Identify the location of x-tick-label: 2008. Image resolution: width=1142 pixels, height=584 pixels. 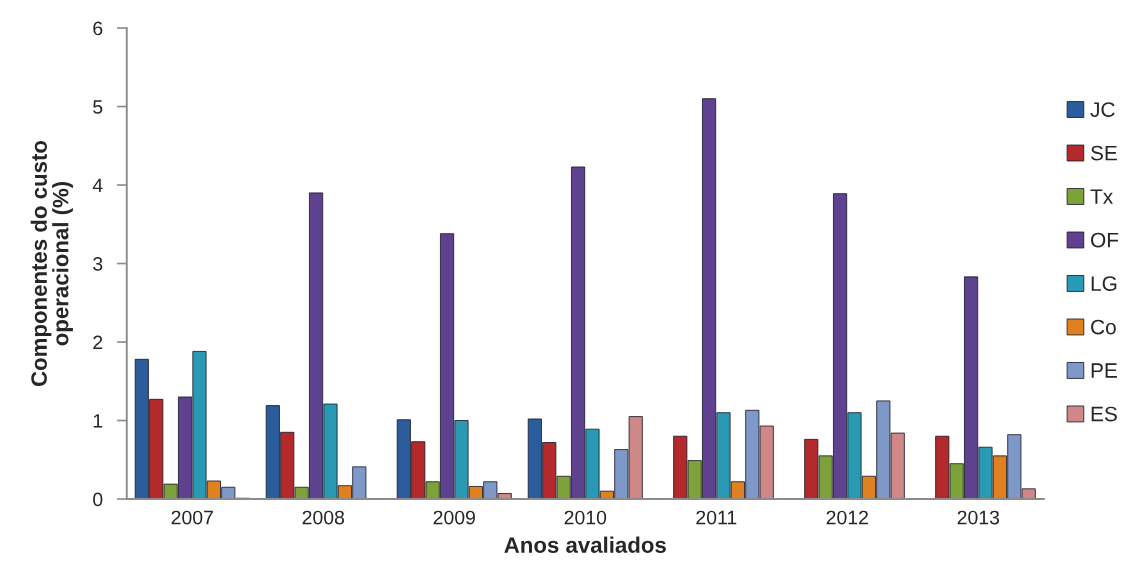
(323, 517).